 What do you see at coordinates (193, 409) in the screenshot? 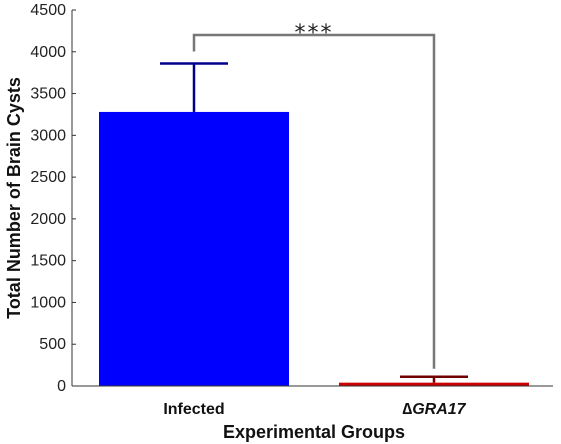
I see `x-tick-label-infected: Infected` at bounding box center [193, 409].